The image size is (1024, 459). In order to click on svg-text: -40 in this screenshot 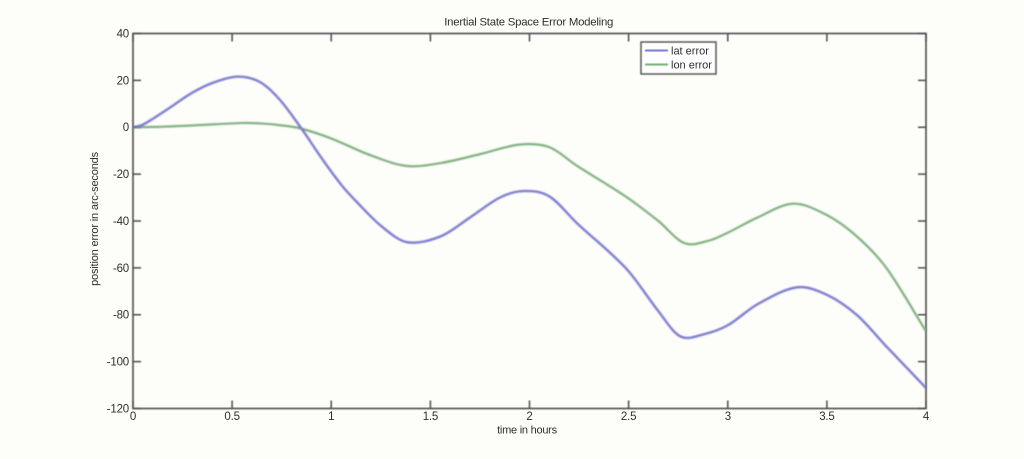, I will do `click(121, 222)`.